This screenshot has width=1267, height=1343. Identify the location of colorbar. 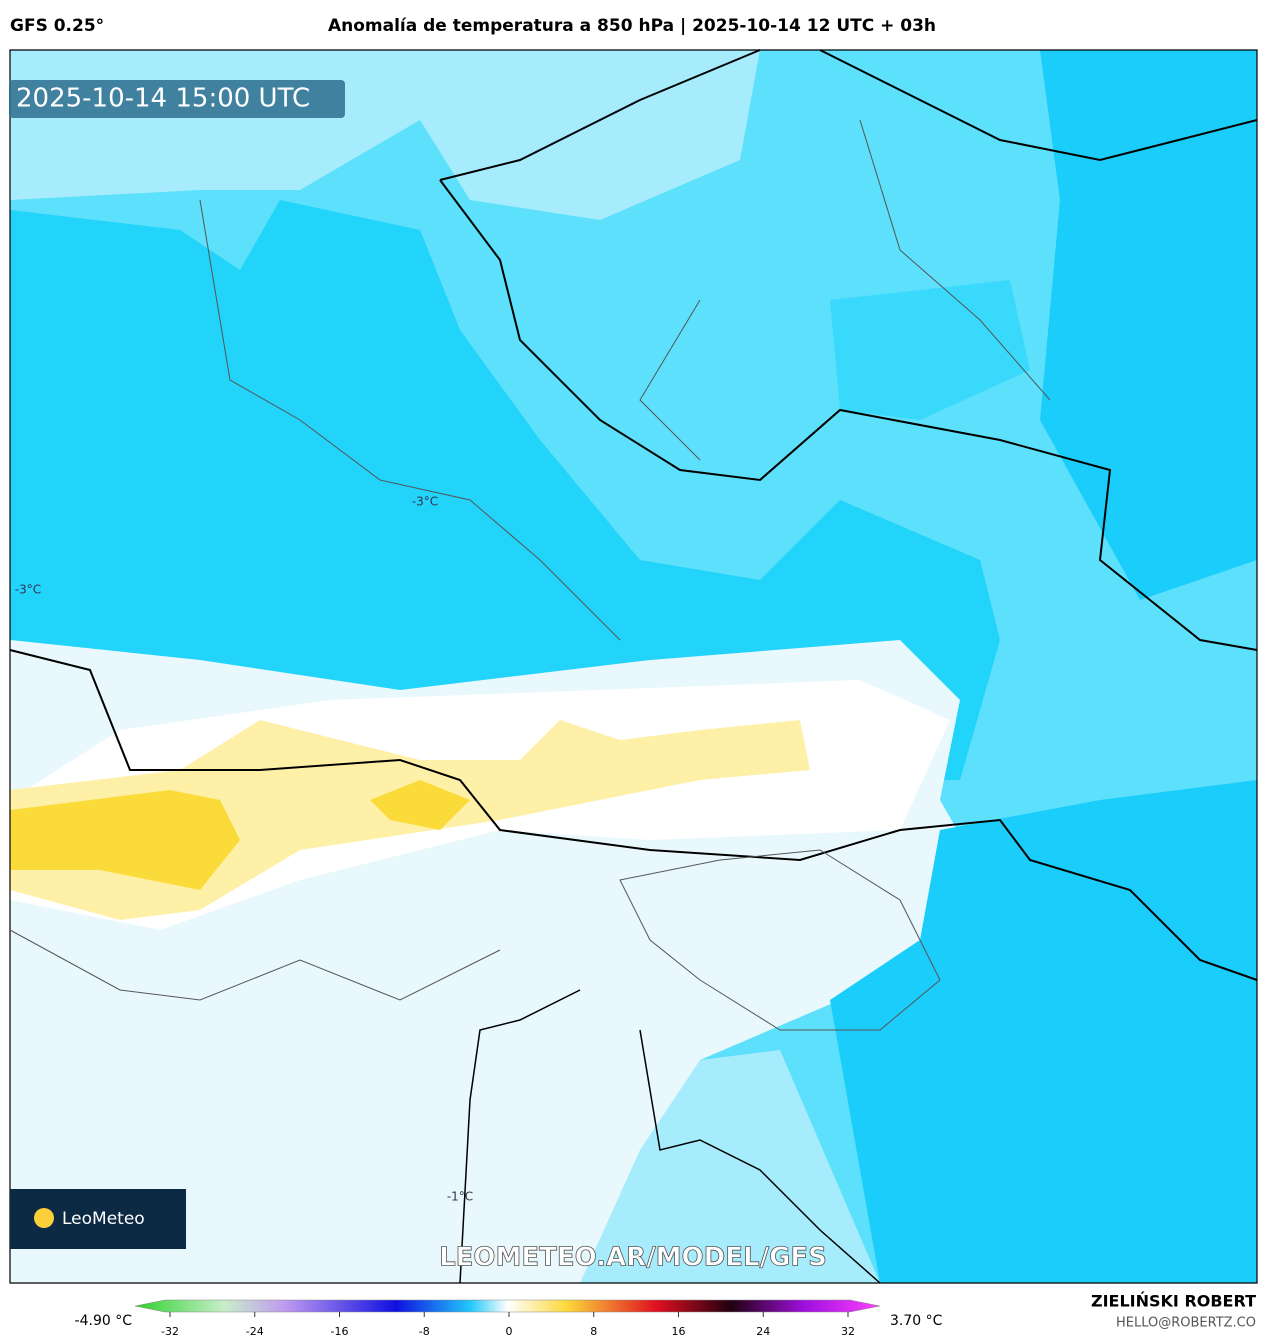
(507, 1306).